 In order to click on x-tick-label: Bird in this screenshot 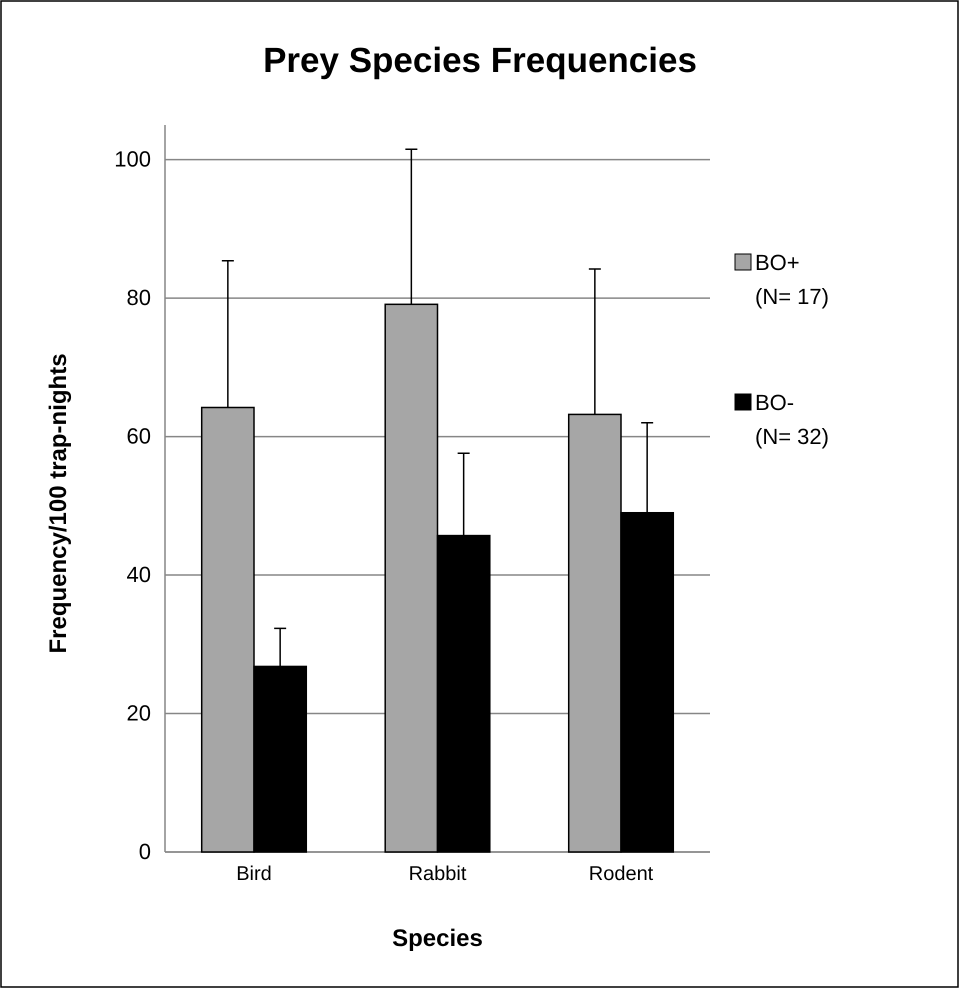, I will do `click(254, 874)`.